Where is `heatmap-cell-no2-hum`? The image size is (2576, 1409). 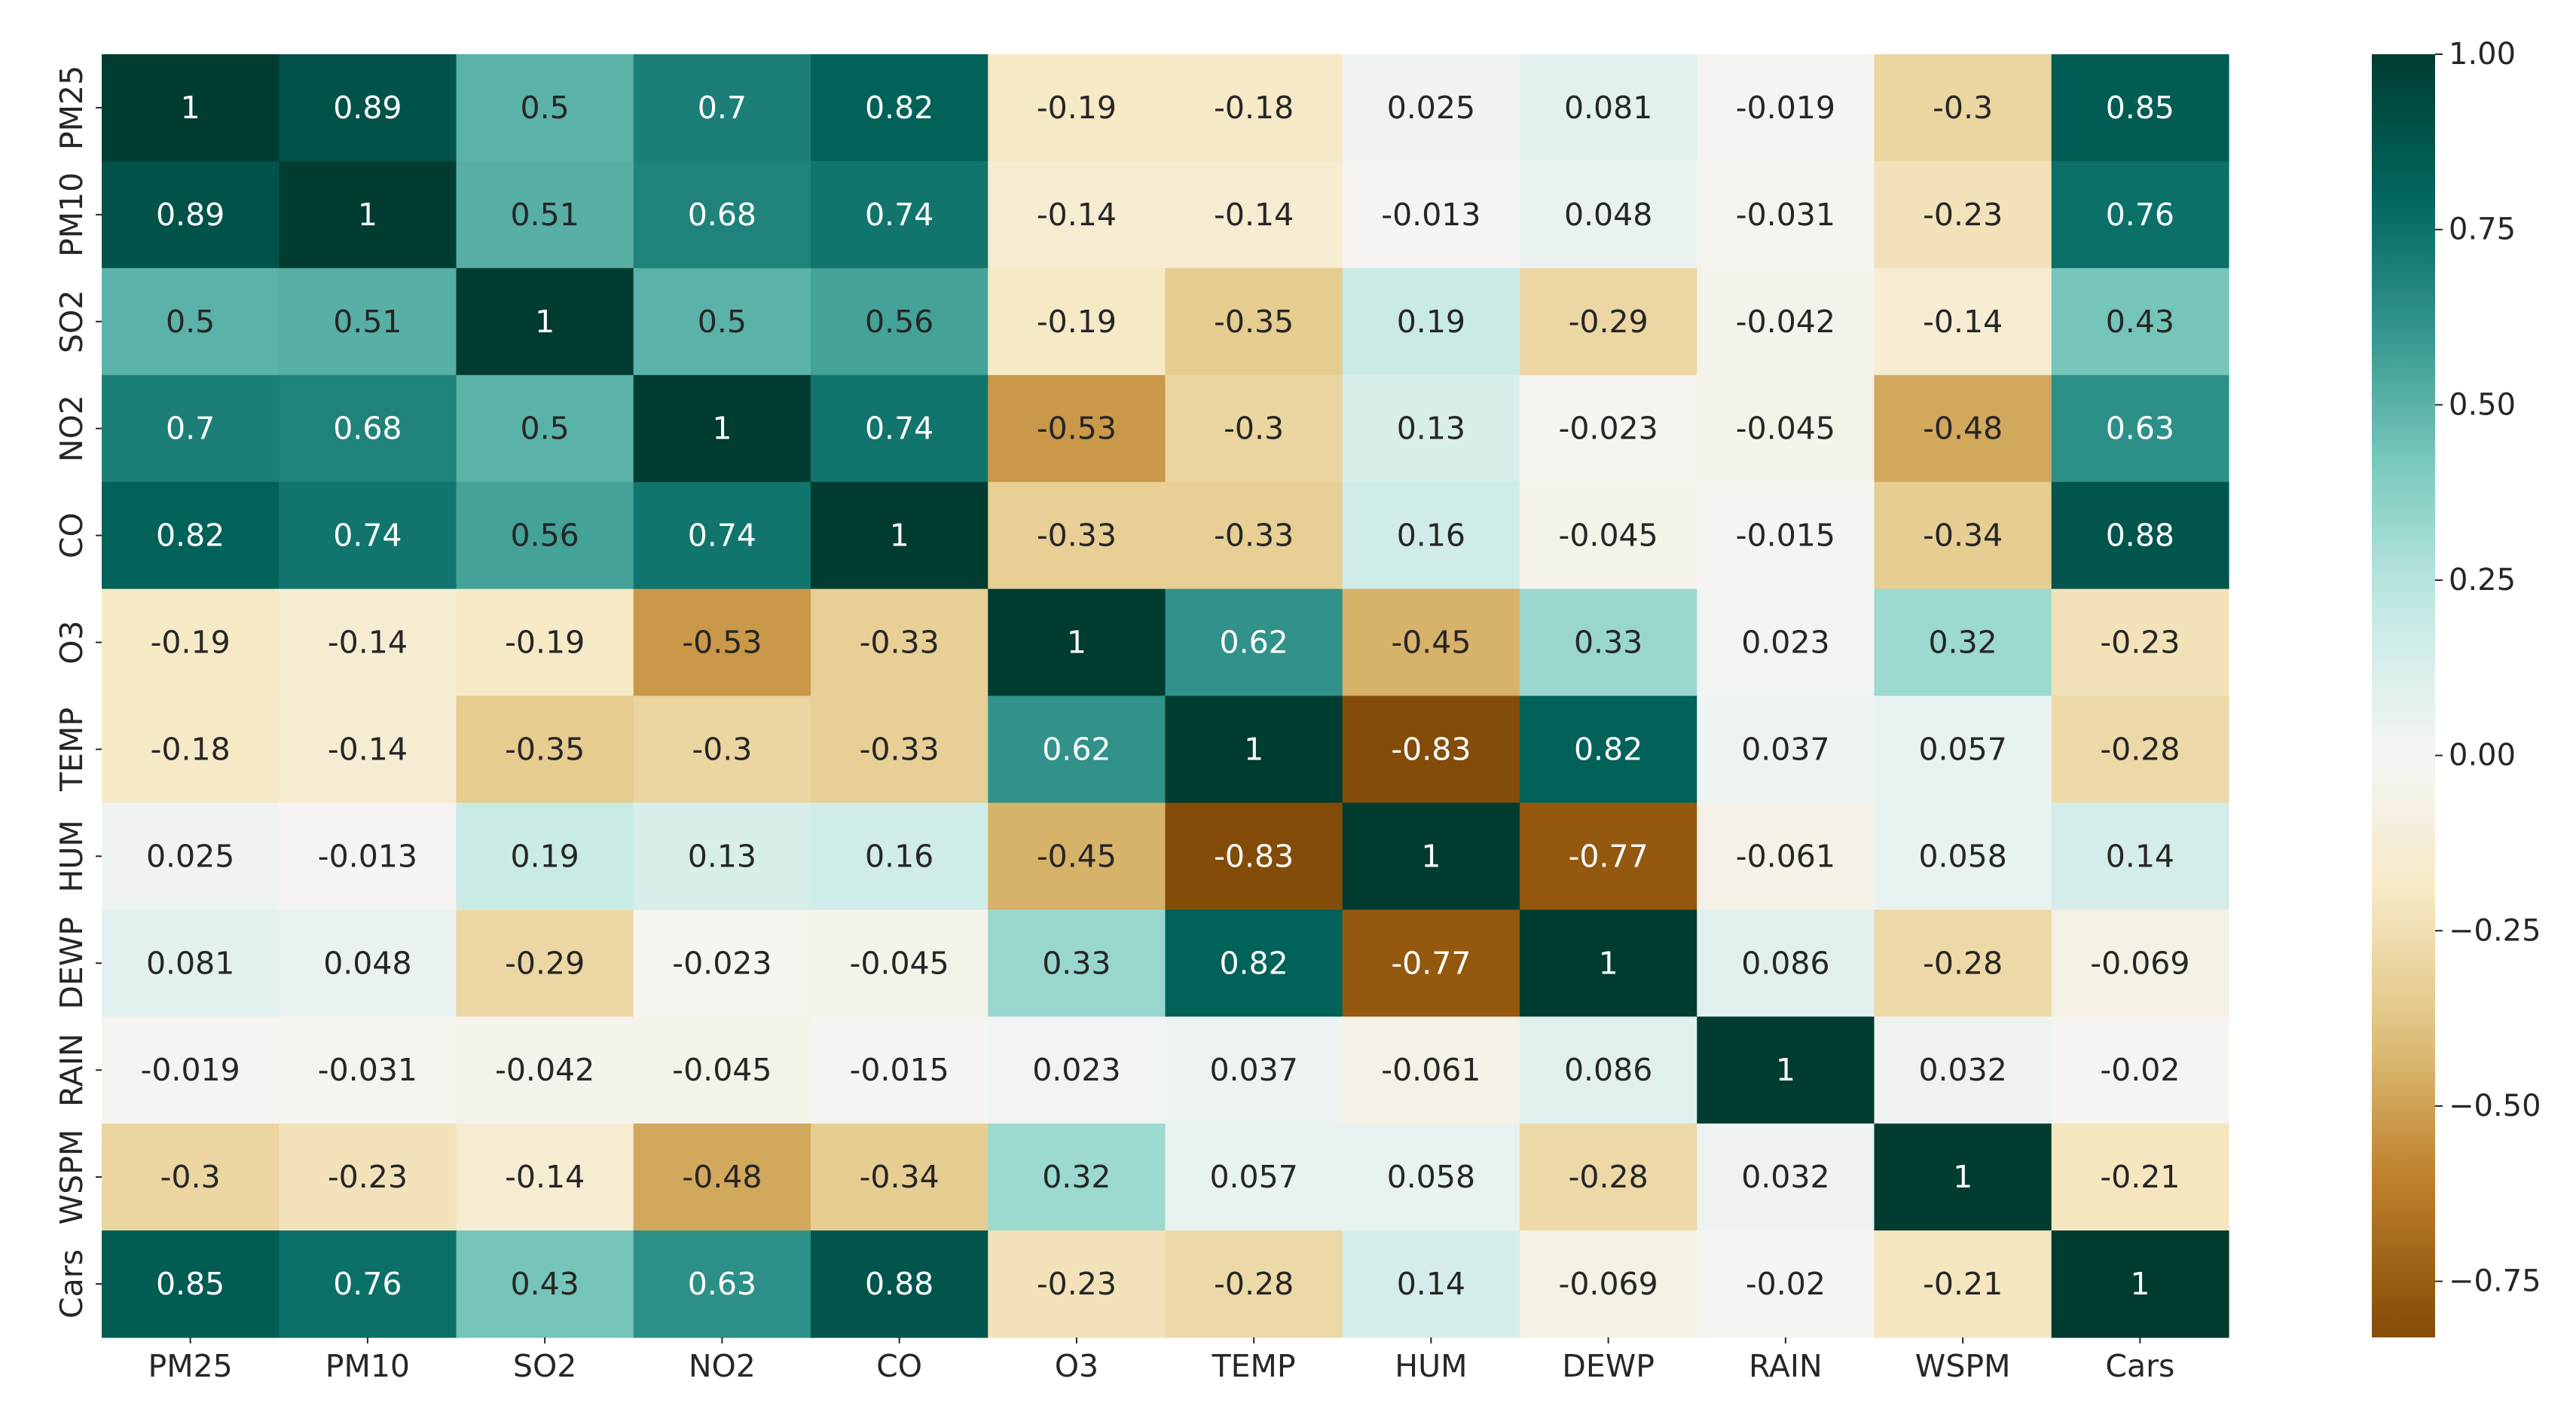 heatmap-cell-no2-hum is located at coordinates (1431, 428).